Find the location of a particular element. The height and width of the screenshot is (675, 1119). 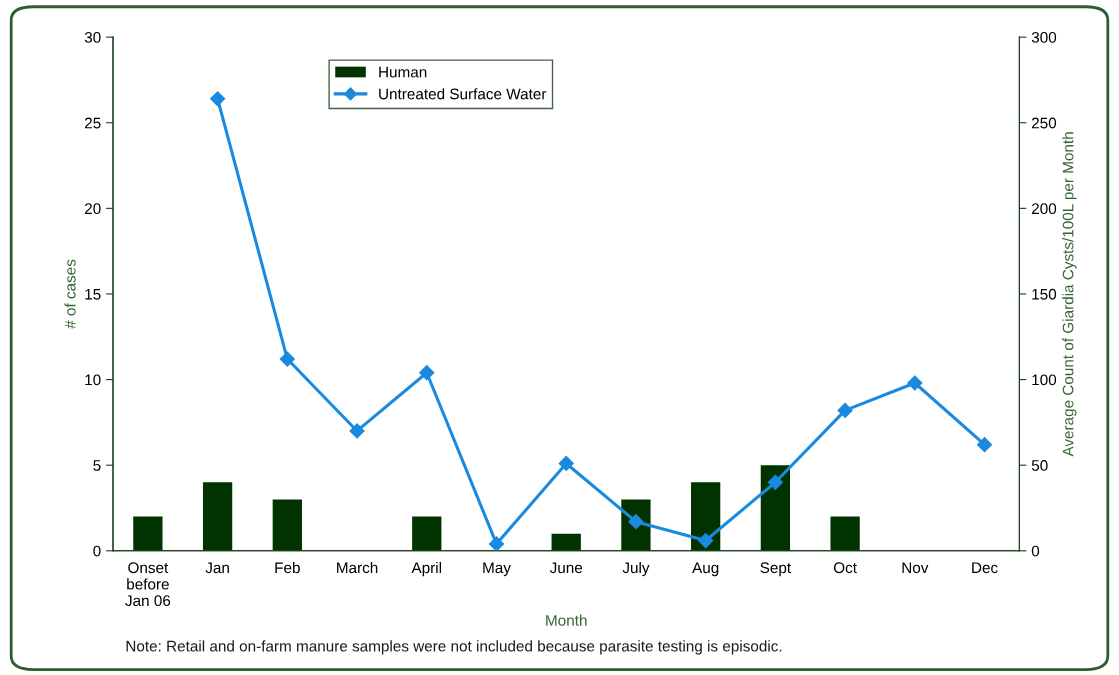

x-tick-label: May is located at coordinates (497, 569).